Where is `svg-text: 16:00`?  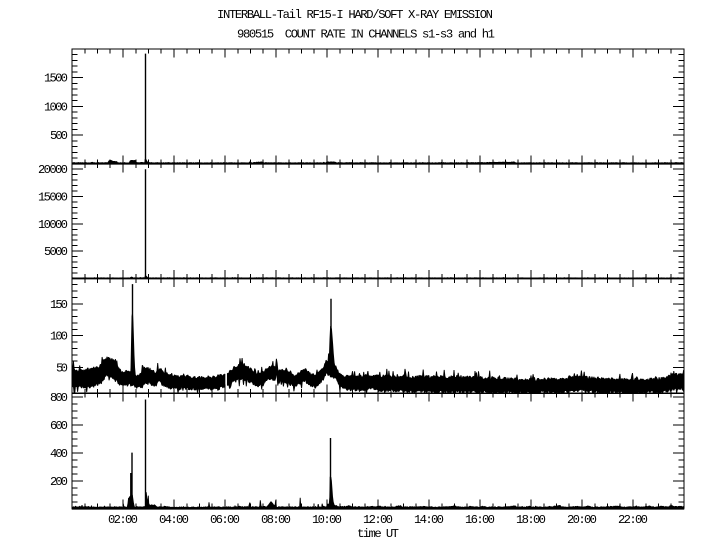 svg-text: 16:00 is located at coordinates (480, 520).